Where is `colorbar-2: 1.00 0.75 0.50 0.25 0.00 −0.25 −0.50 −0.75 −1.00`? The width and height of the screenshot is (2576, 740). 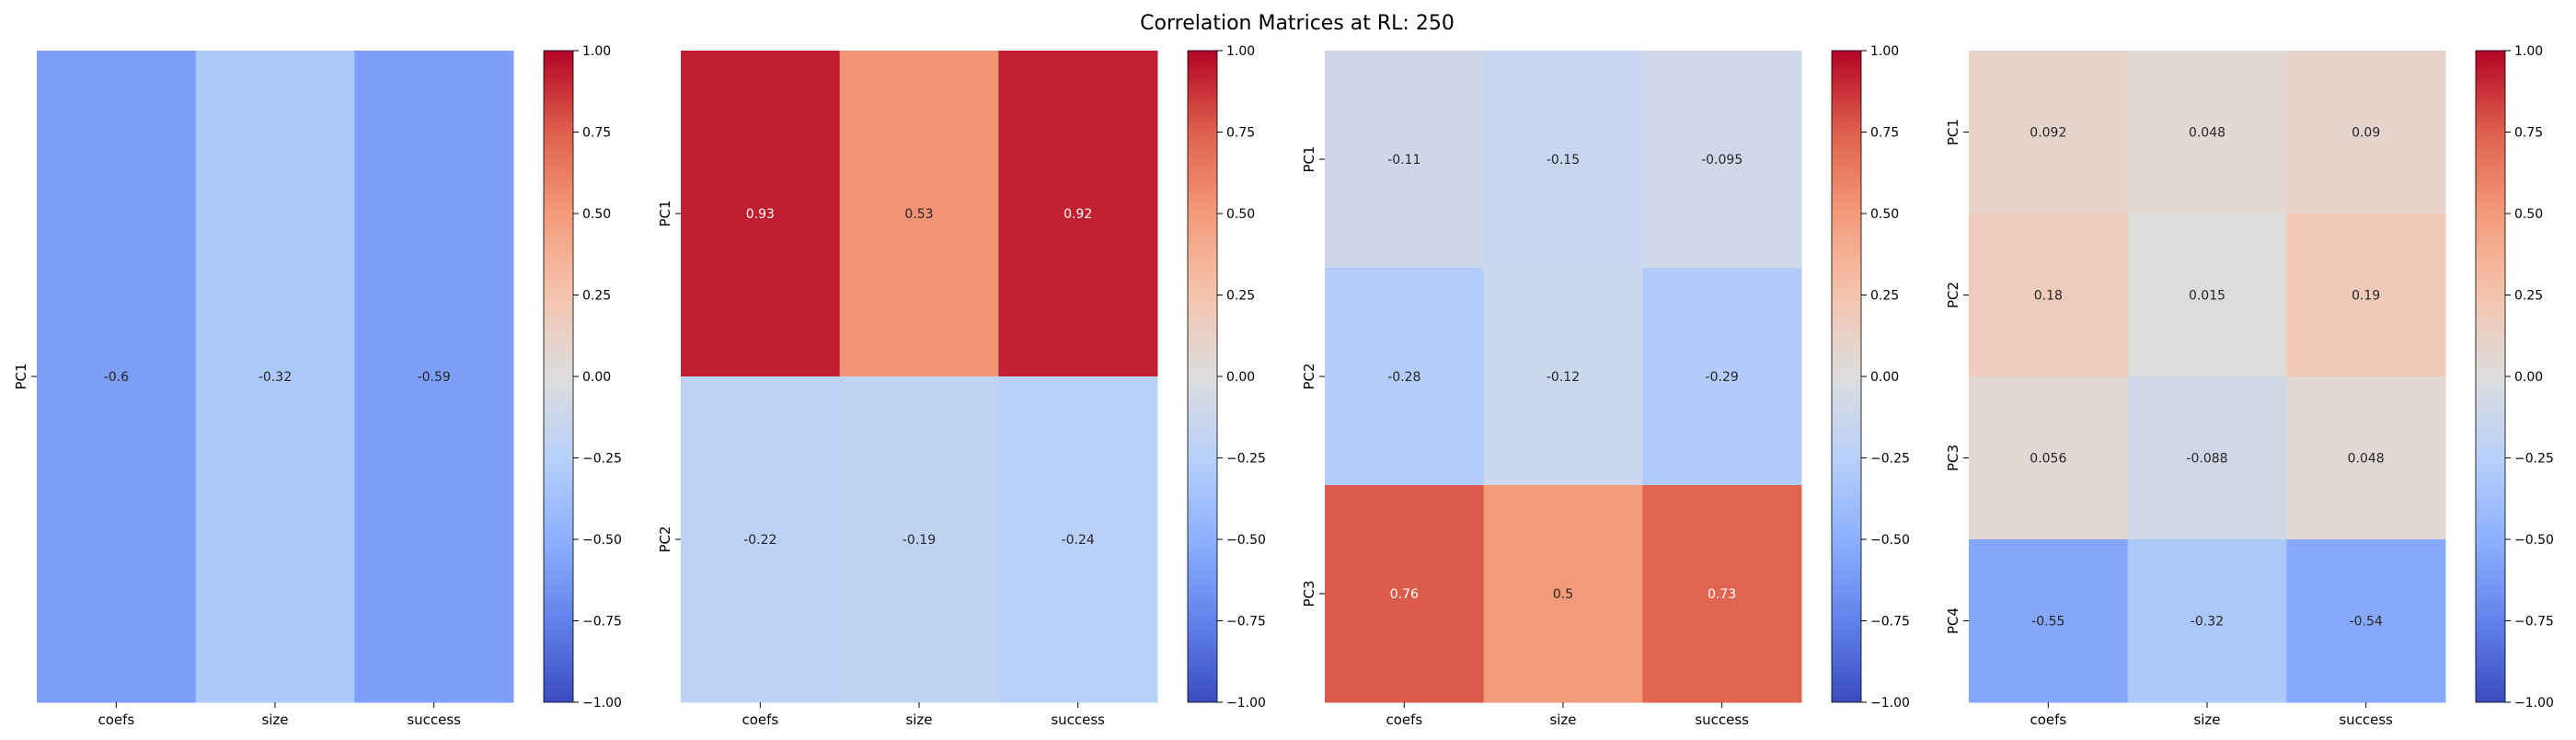 colorbar-2: 1.00 0.75 0.50 0.25 0.00 −0.25 −0.50 −0.75 −1.00 is located at coordinates (1226, 377).